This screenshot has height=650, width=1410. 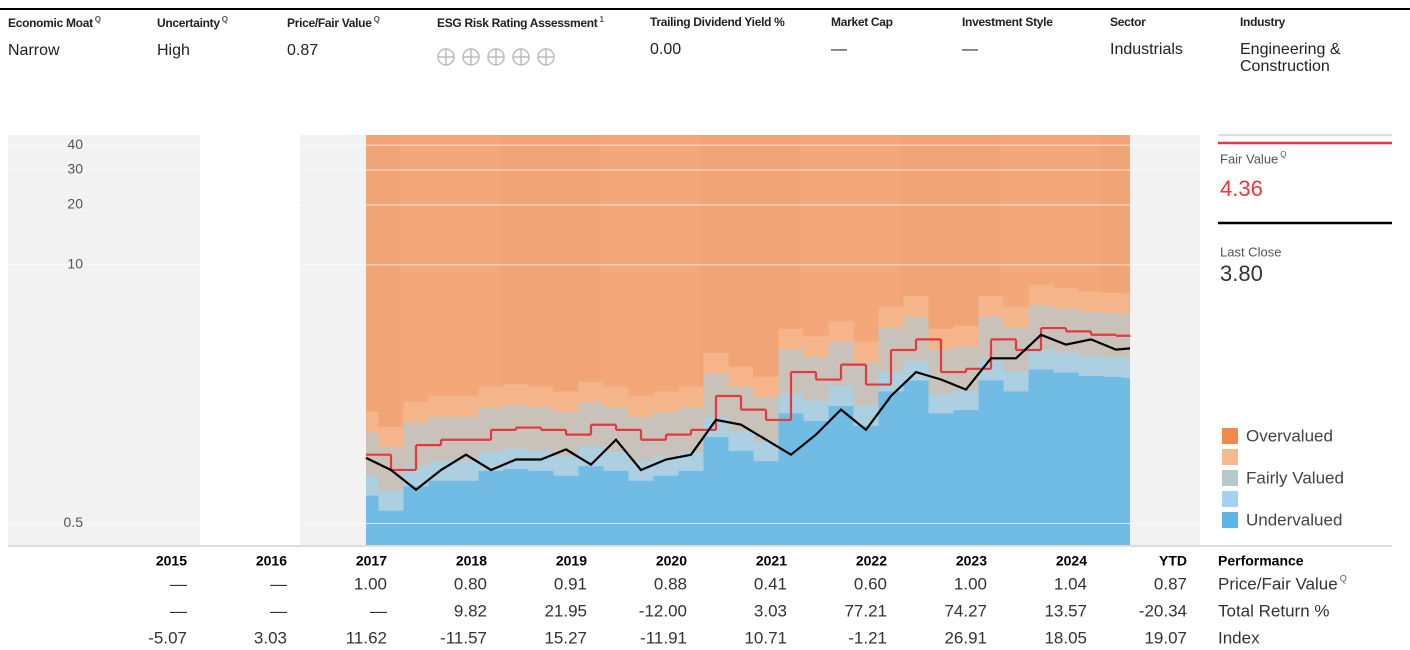 I want to click on esg-icons, so click(x=496, y=57).